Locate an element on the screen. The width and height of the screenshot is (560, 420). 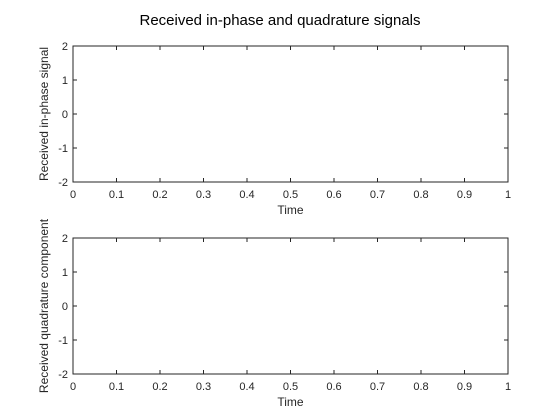
figure-title: Received in-phase and quadrature signals is located at coordinates (279, 20).